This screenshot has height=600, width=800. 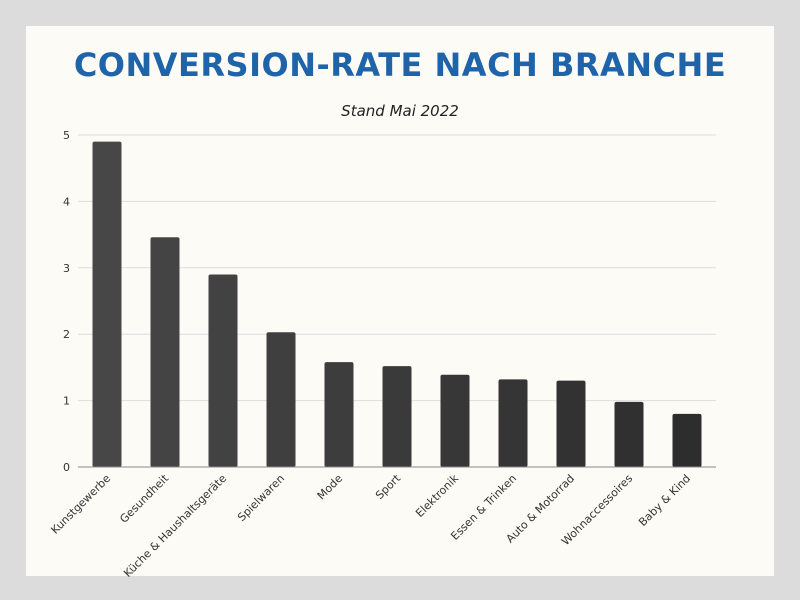 What do you see at coordinates (66, 334) in the screenshot?
I see `y-tick-label: 2` at bounding box center [66, 334].